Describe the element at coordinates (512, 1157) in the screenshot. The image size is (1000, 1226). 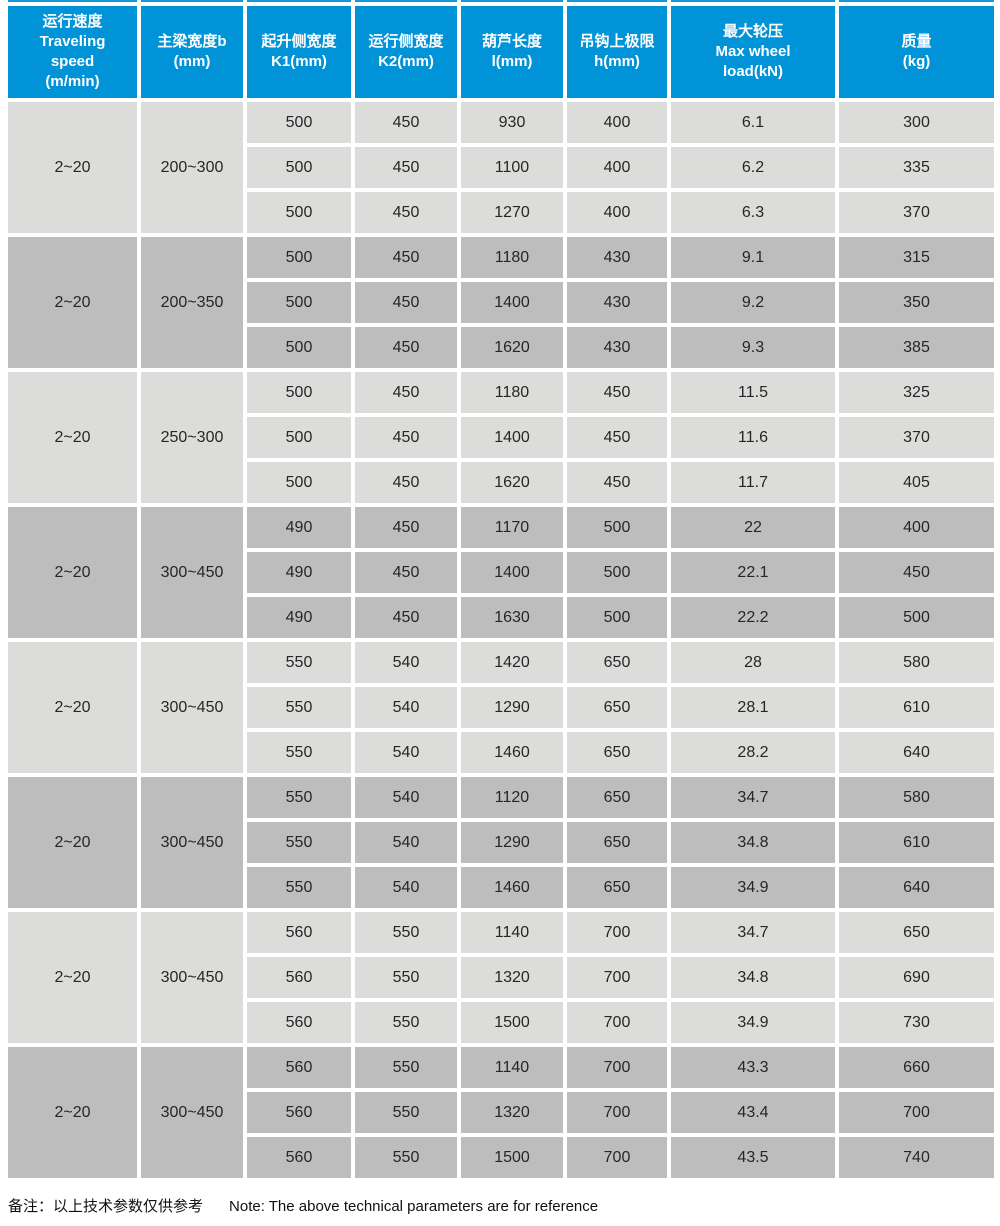
I see `table-cell: 1500` at that location.